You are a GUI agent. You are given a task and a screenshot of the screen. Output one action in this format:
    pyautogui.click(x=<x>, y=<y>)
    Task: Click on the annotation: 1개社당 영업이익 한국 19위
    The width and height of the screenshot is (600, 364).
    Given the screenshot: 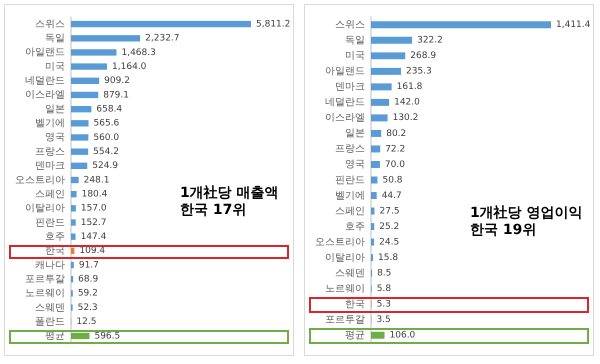 What is the action you would take?
    pyautogui.click(x=526, y=222)
    